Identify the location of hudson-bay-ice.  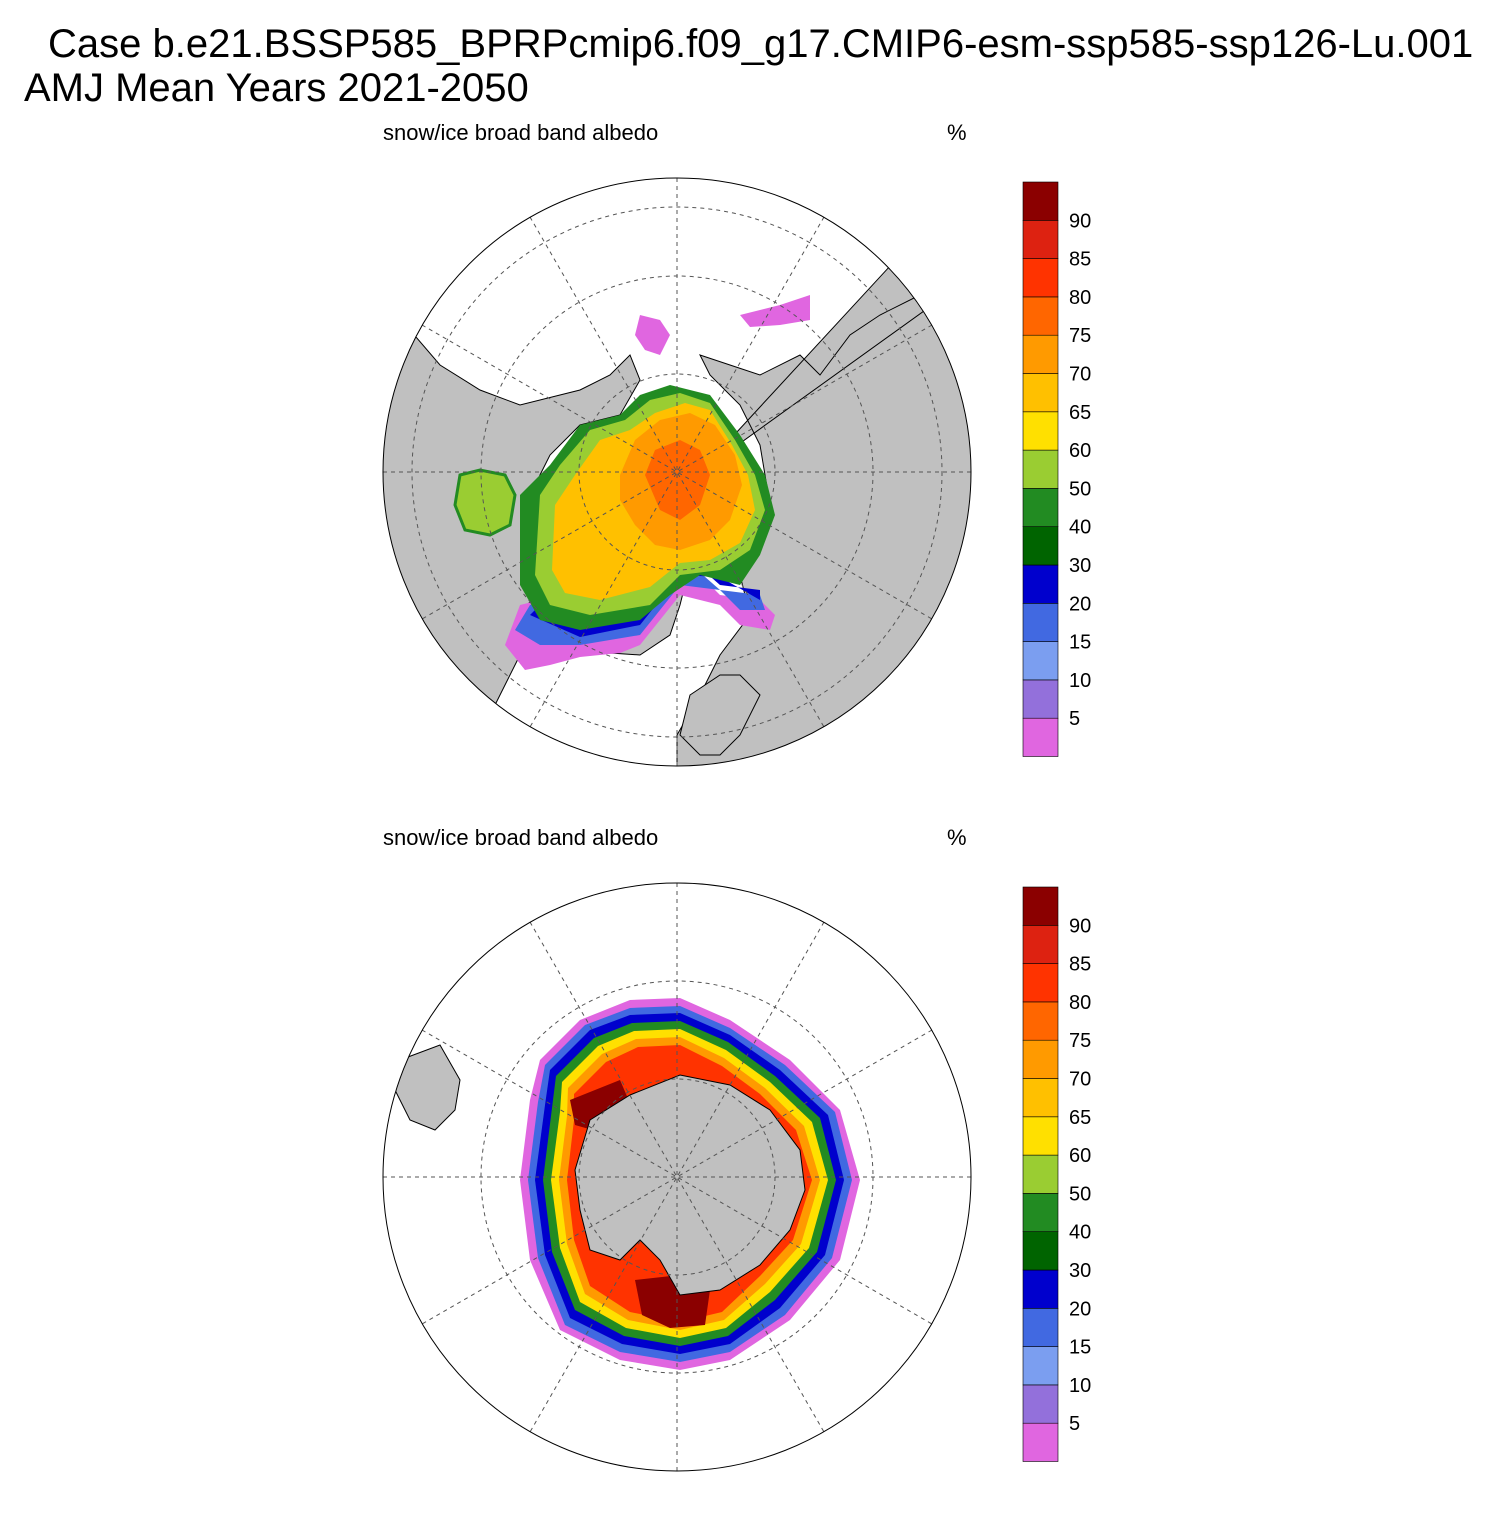
(485, 502).